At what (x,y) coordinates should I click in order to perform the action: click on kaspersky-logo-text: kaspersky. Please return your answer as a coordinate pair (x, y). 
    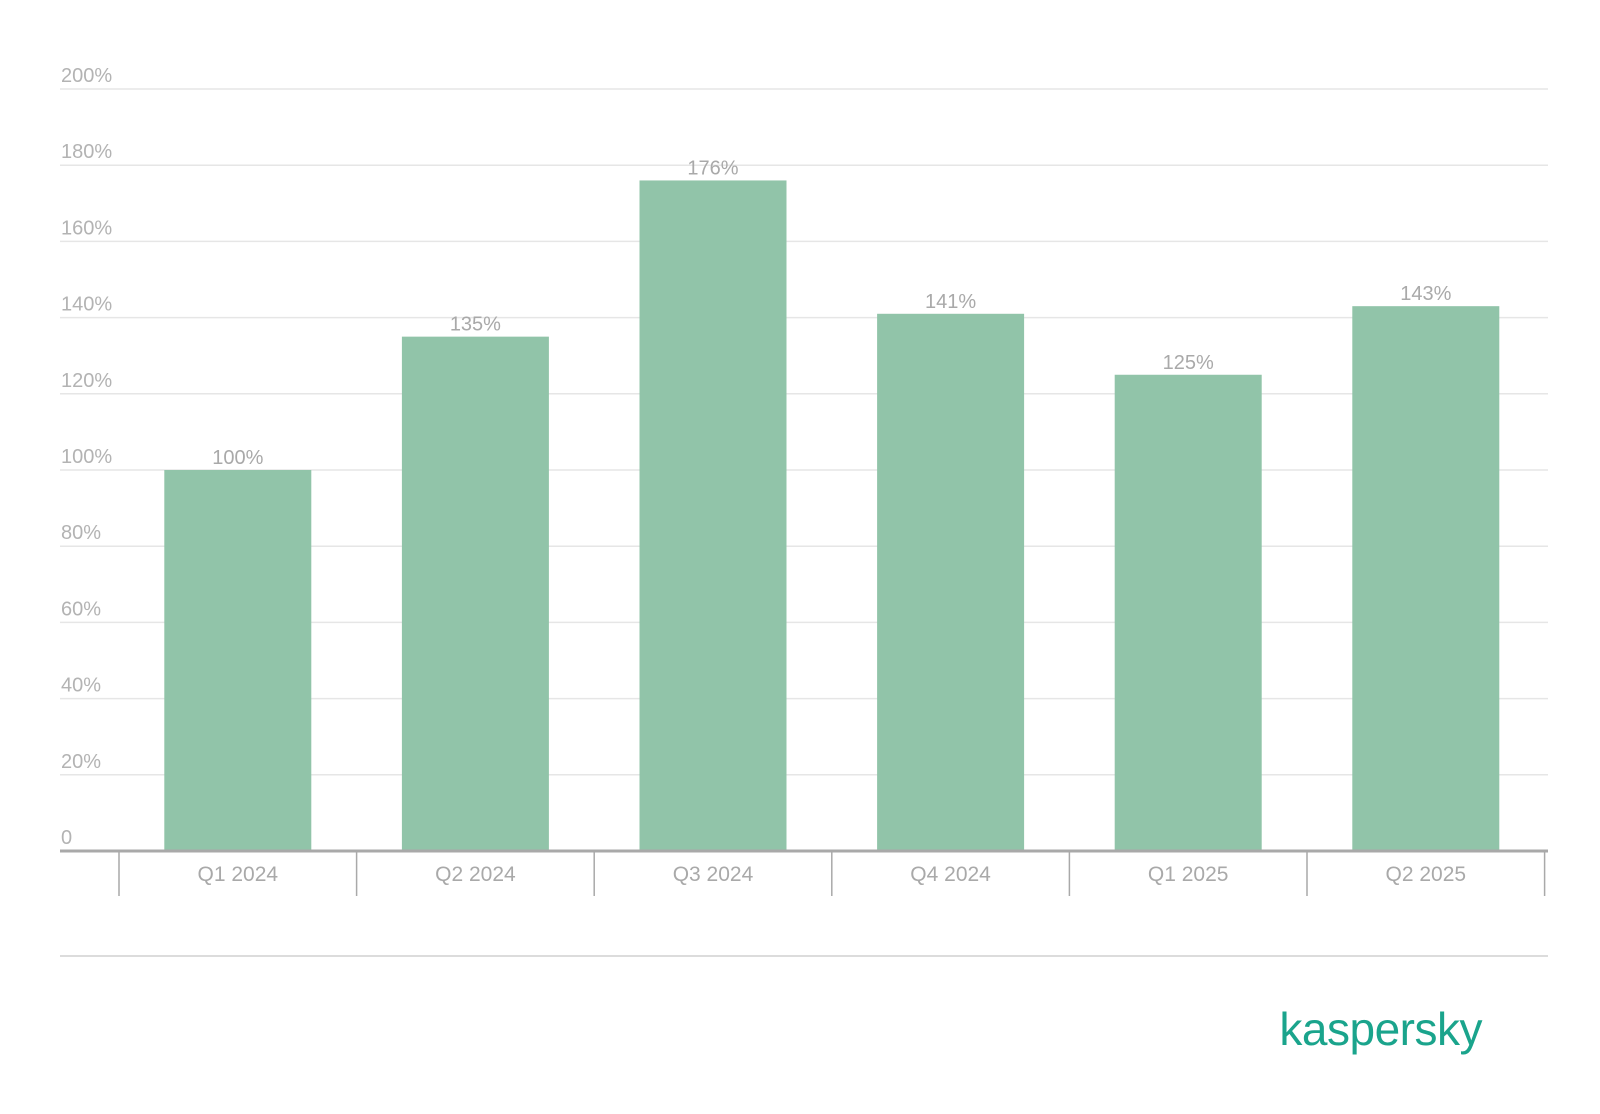
    Looking at the image, I should click on (1380, 1029).